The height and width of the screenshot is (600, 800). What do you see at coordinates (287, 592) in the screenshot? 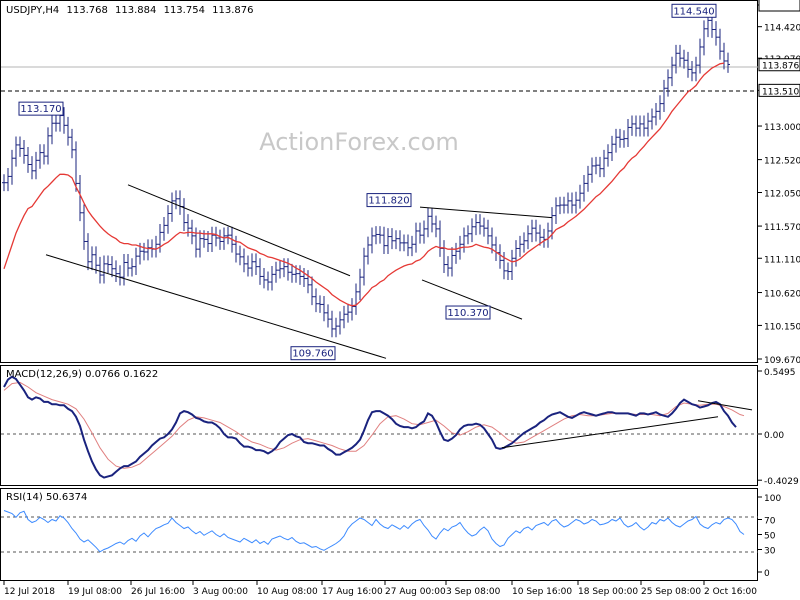
I see `x-axis-label: 10 Aug 08:00` at bounding box center [287, 592].